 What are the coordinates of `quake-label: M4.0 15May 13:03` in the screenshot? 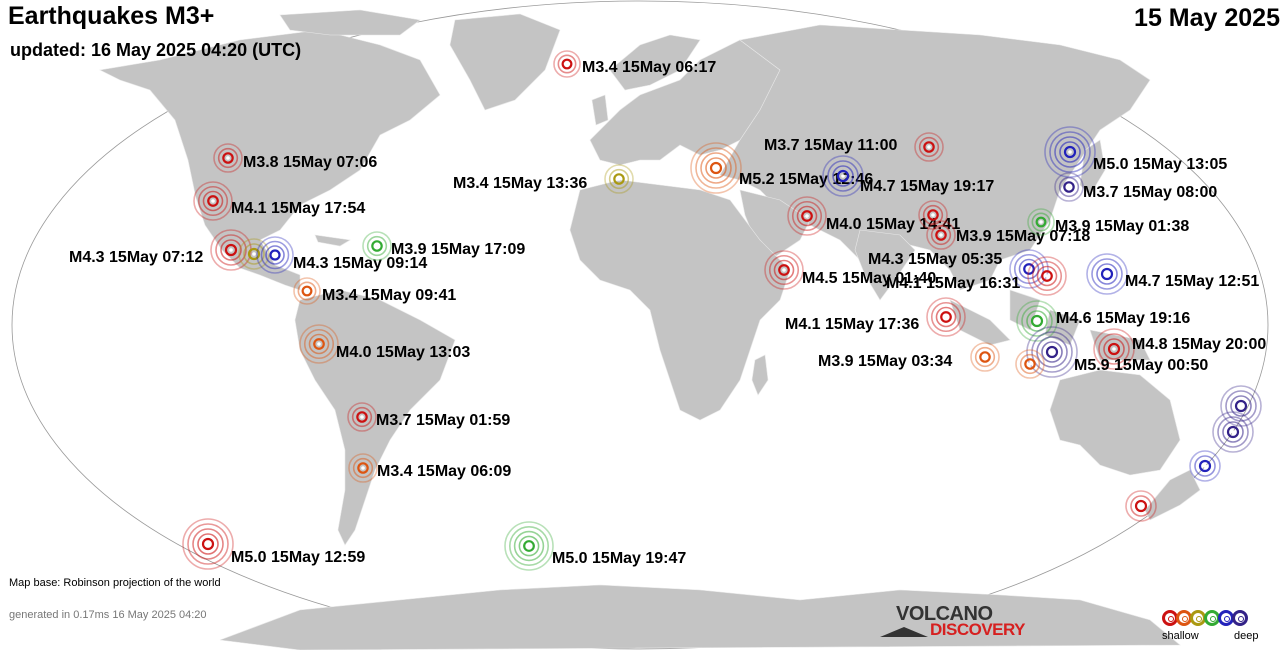 It's located at (403, 352).